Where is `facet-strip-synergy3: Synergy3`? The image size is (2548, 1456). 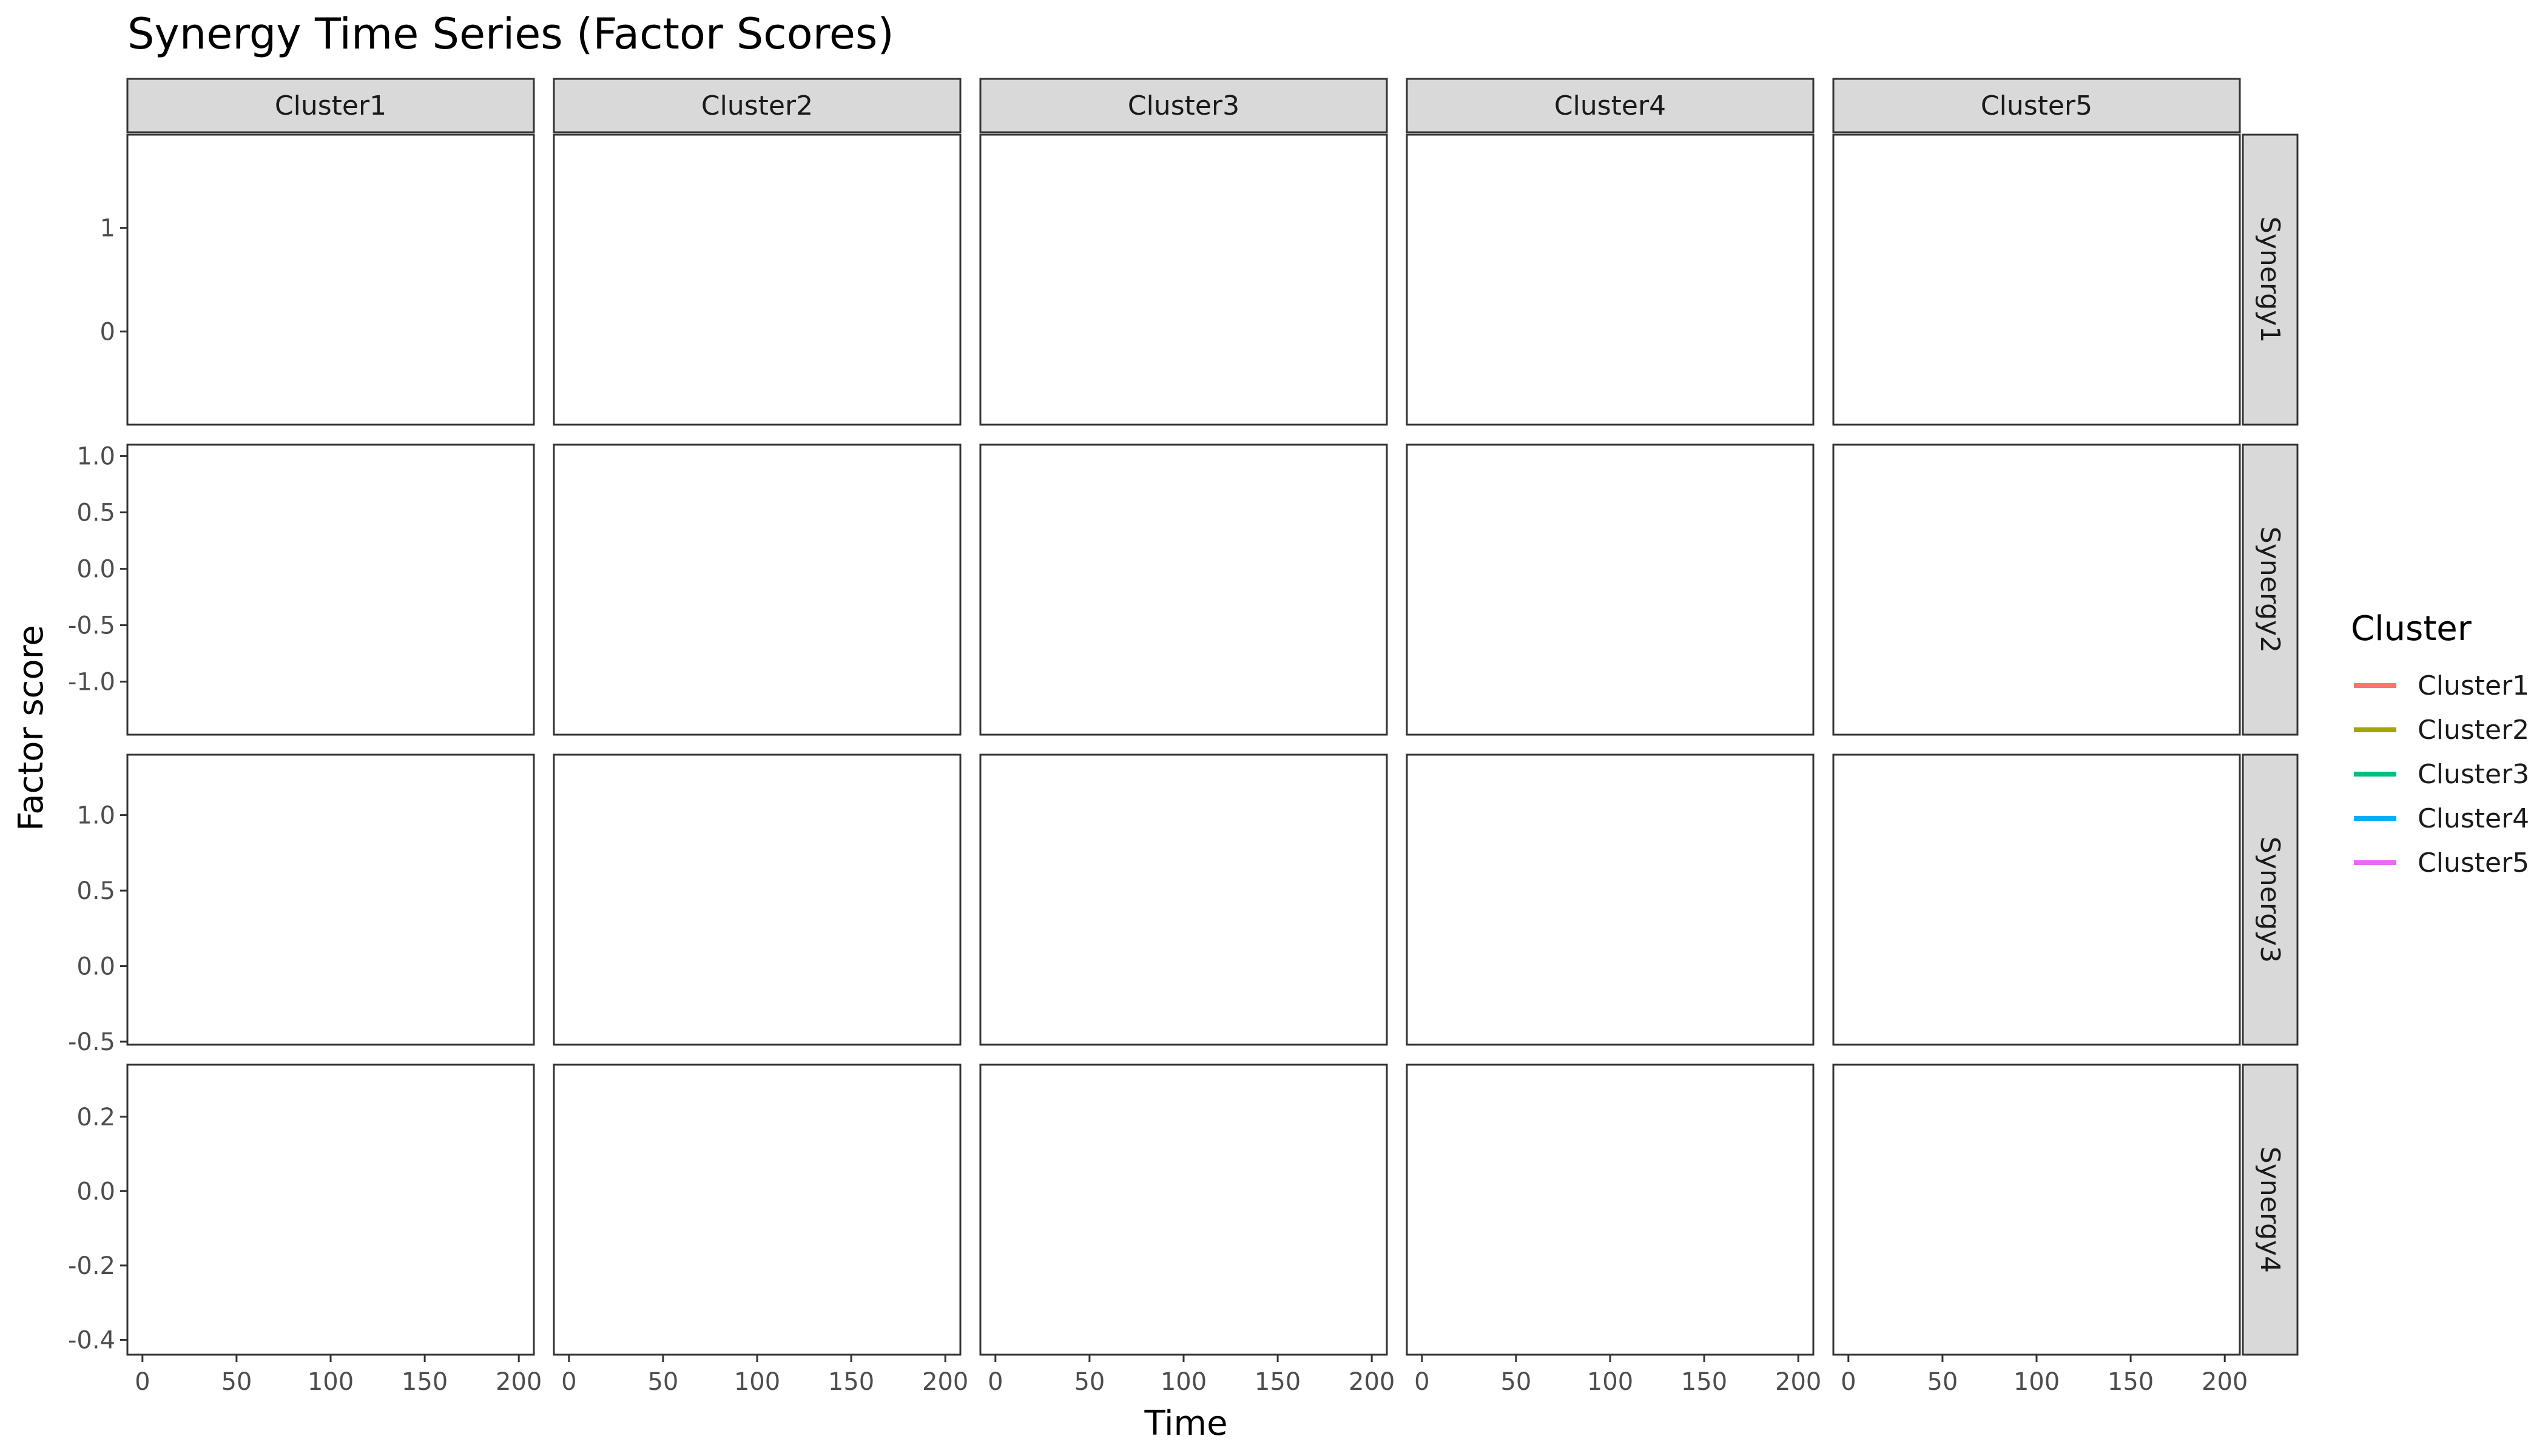 facet-strip-synergy3: Synergy3 is located at coordinates (2270, 899).